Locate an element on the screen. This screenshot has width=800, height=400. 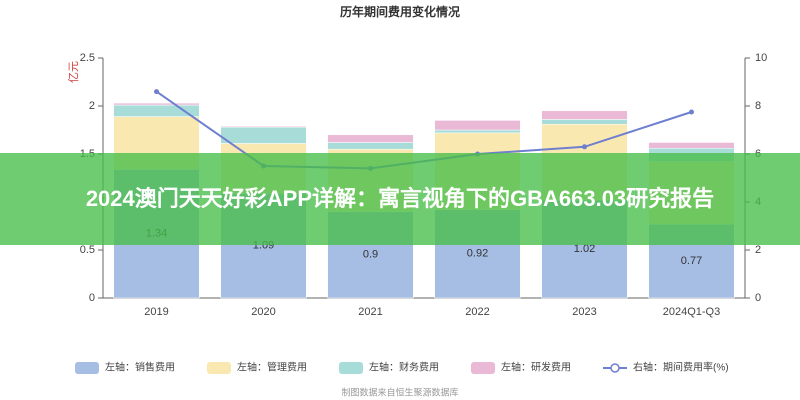
y-tick-label: 0.5 is located at coordinates (87, 250).